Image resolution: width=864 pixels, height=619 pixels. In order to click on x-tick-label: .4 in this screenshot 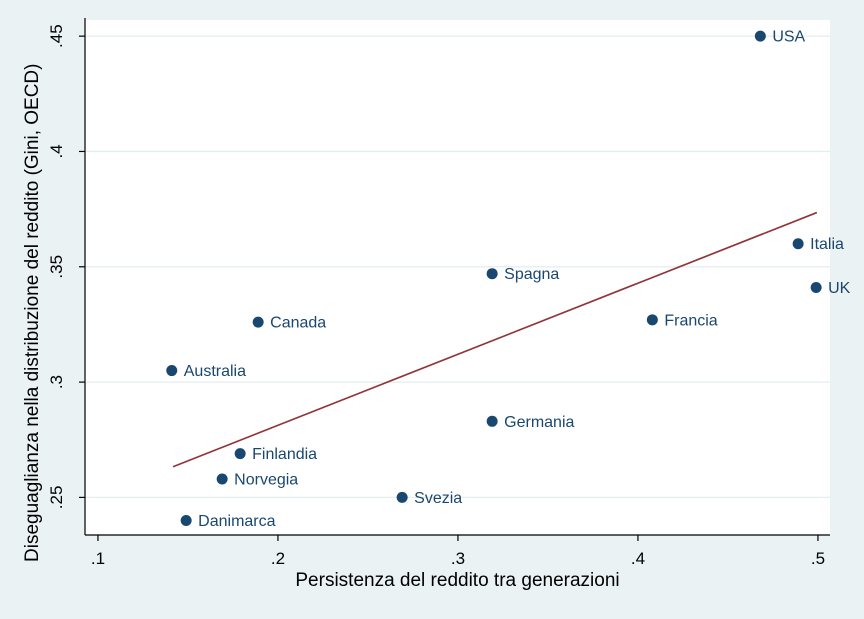, I will do `click(638, 558)`.